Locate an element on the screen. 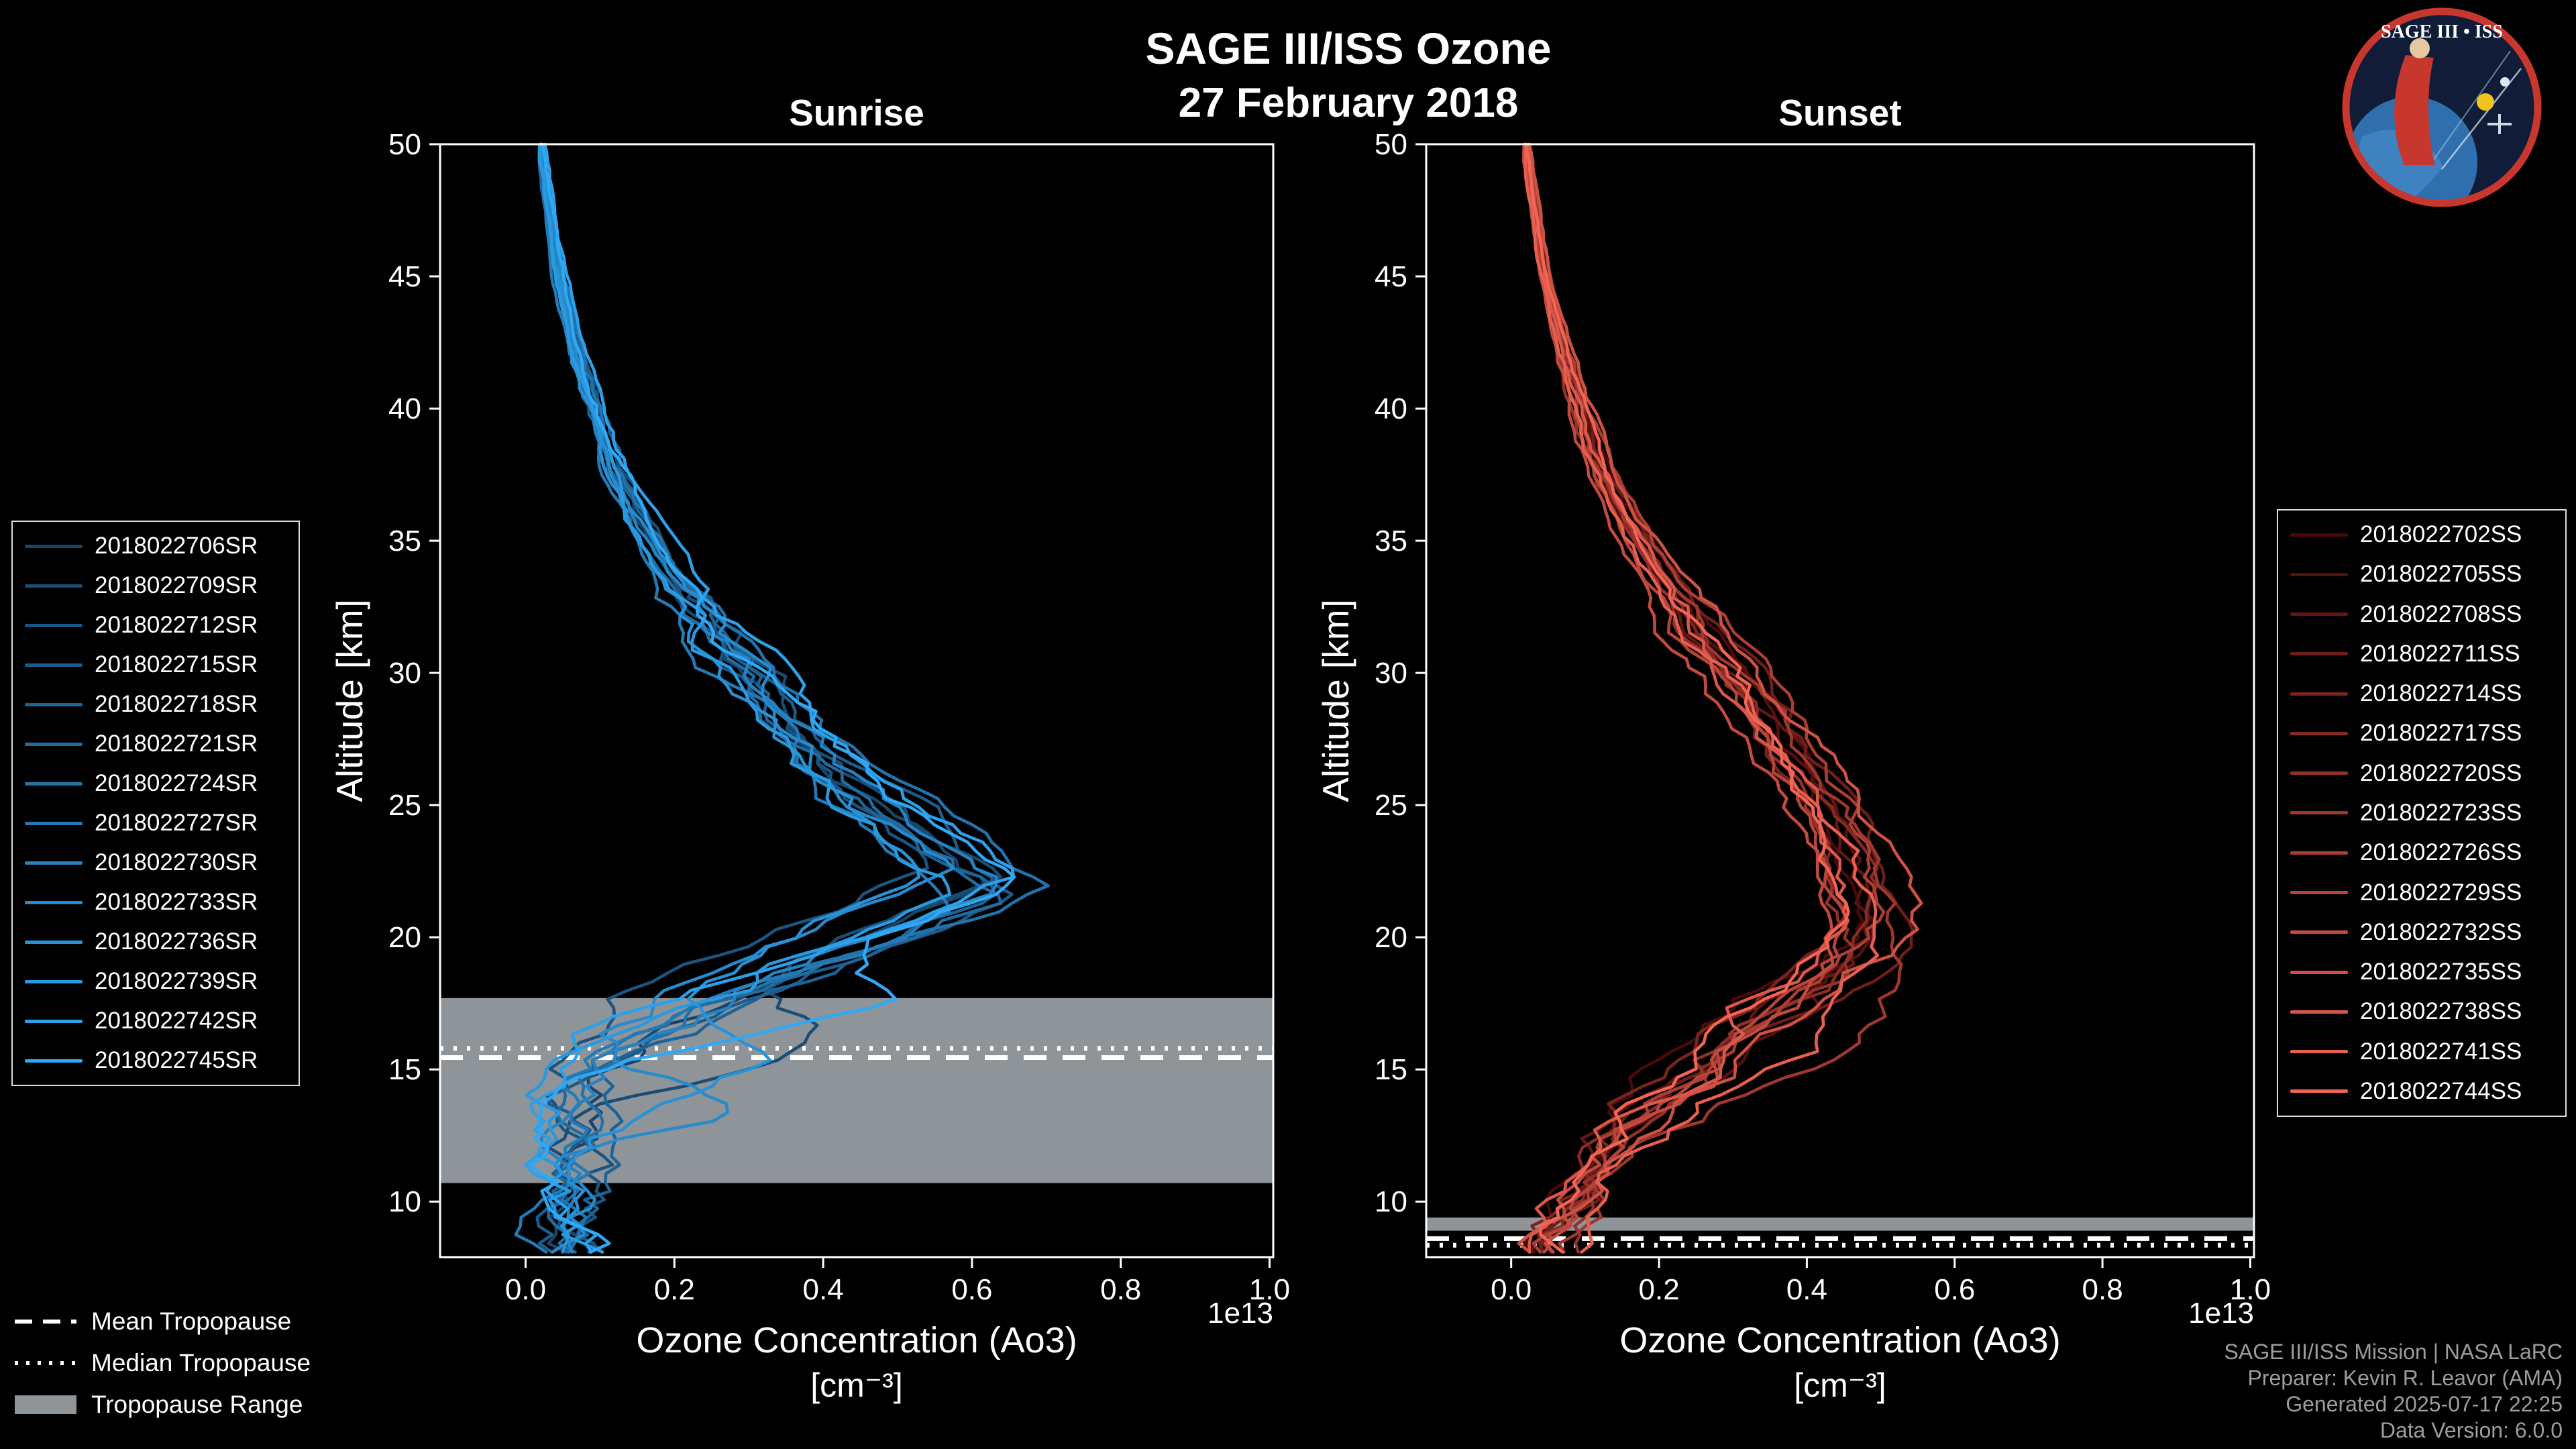 This screenshot has width=2576, height=1449. legend-item: 2018022724SR is located at coordinates (155, 783).